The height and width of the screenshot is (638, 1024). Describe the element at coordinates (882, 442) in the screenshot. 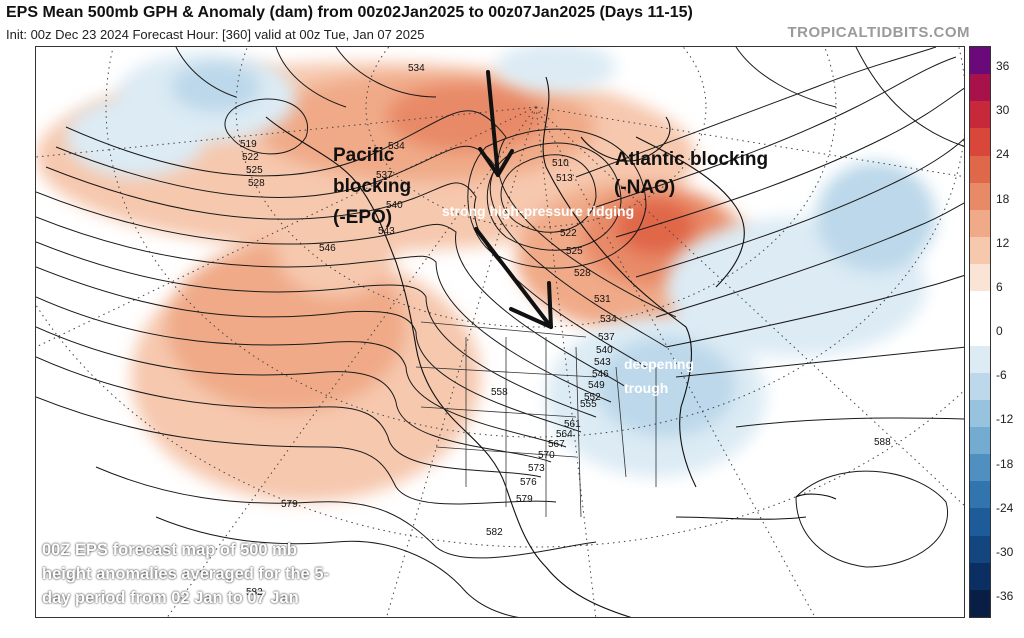

I see `contour-label: 588` at that location.